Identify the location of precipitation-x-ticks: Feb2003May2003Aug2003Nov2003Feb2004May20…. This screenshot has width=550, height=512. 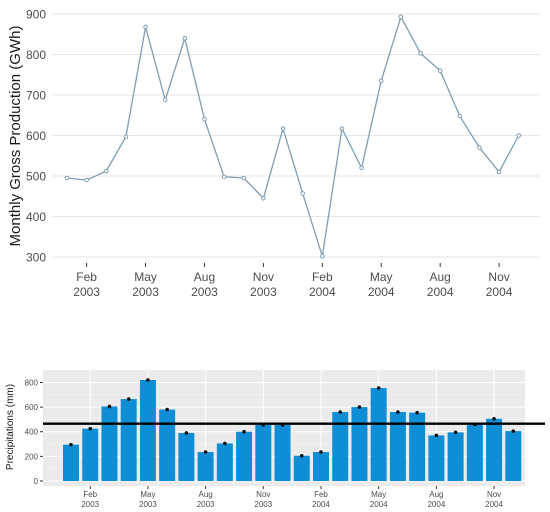
(292, 497).